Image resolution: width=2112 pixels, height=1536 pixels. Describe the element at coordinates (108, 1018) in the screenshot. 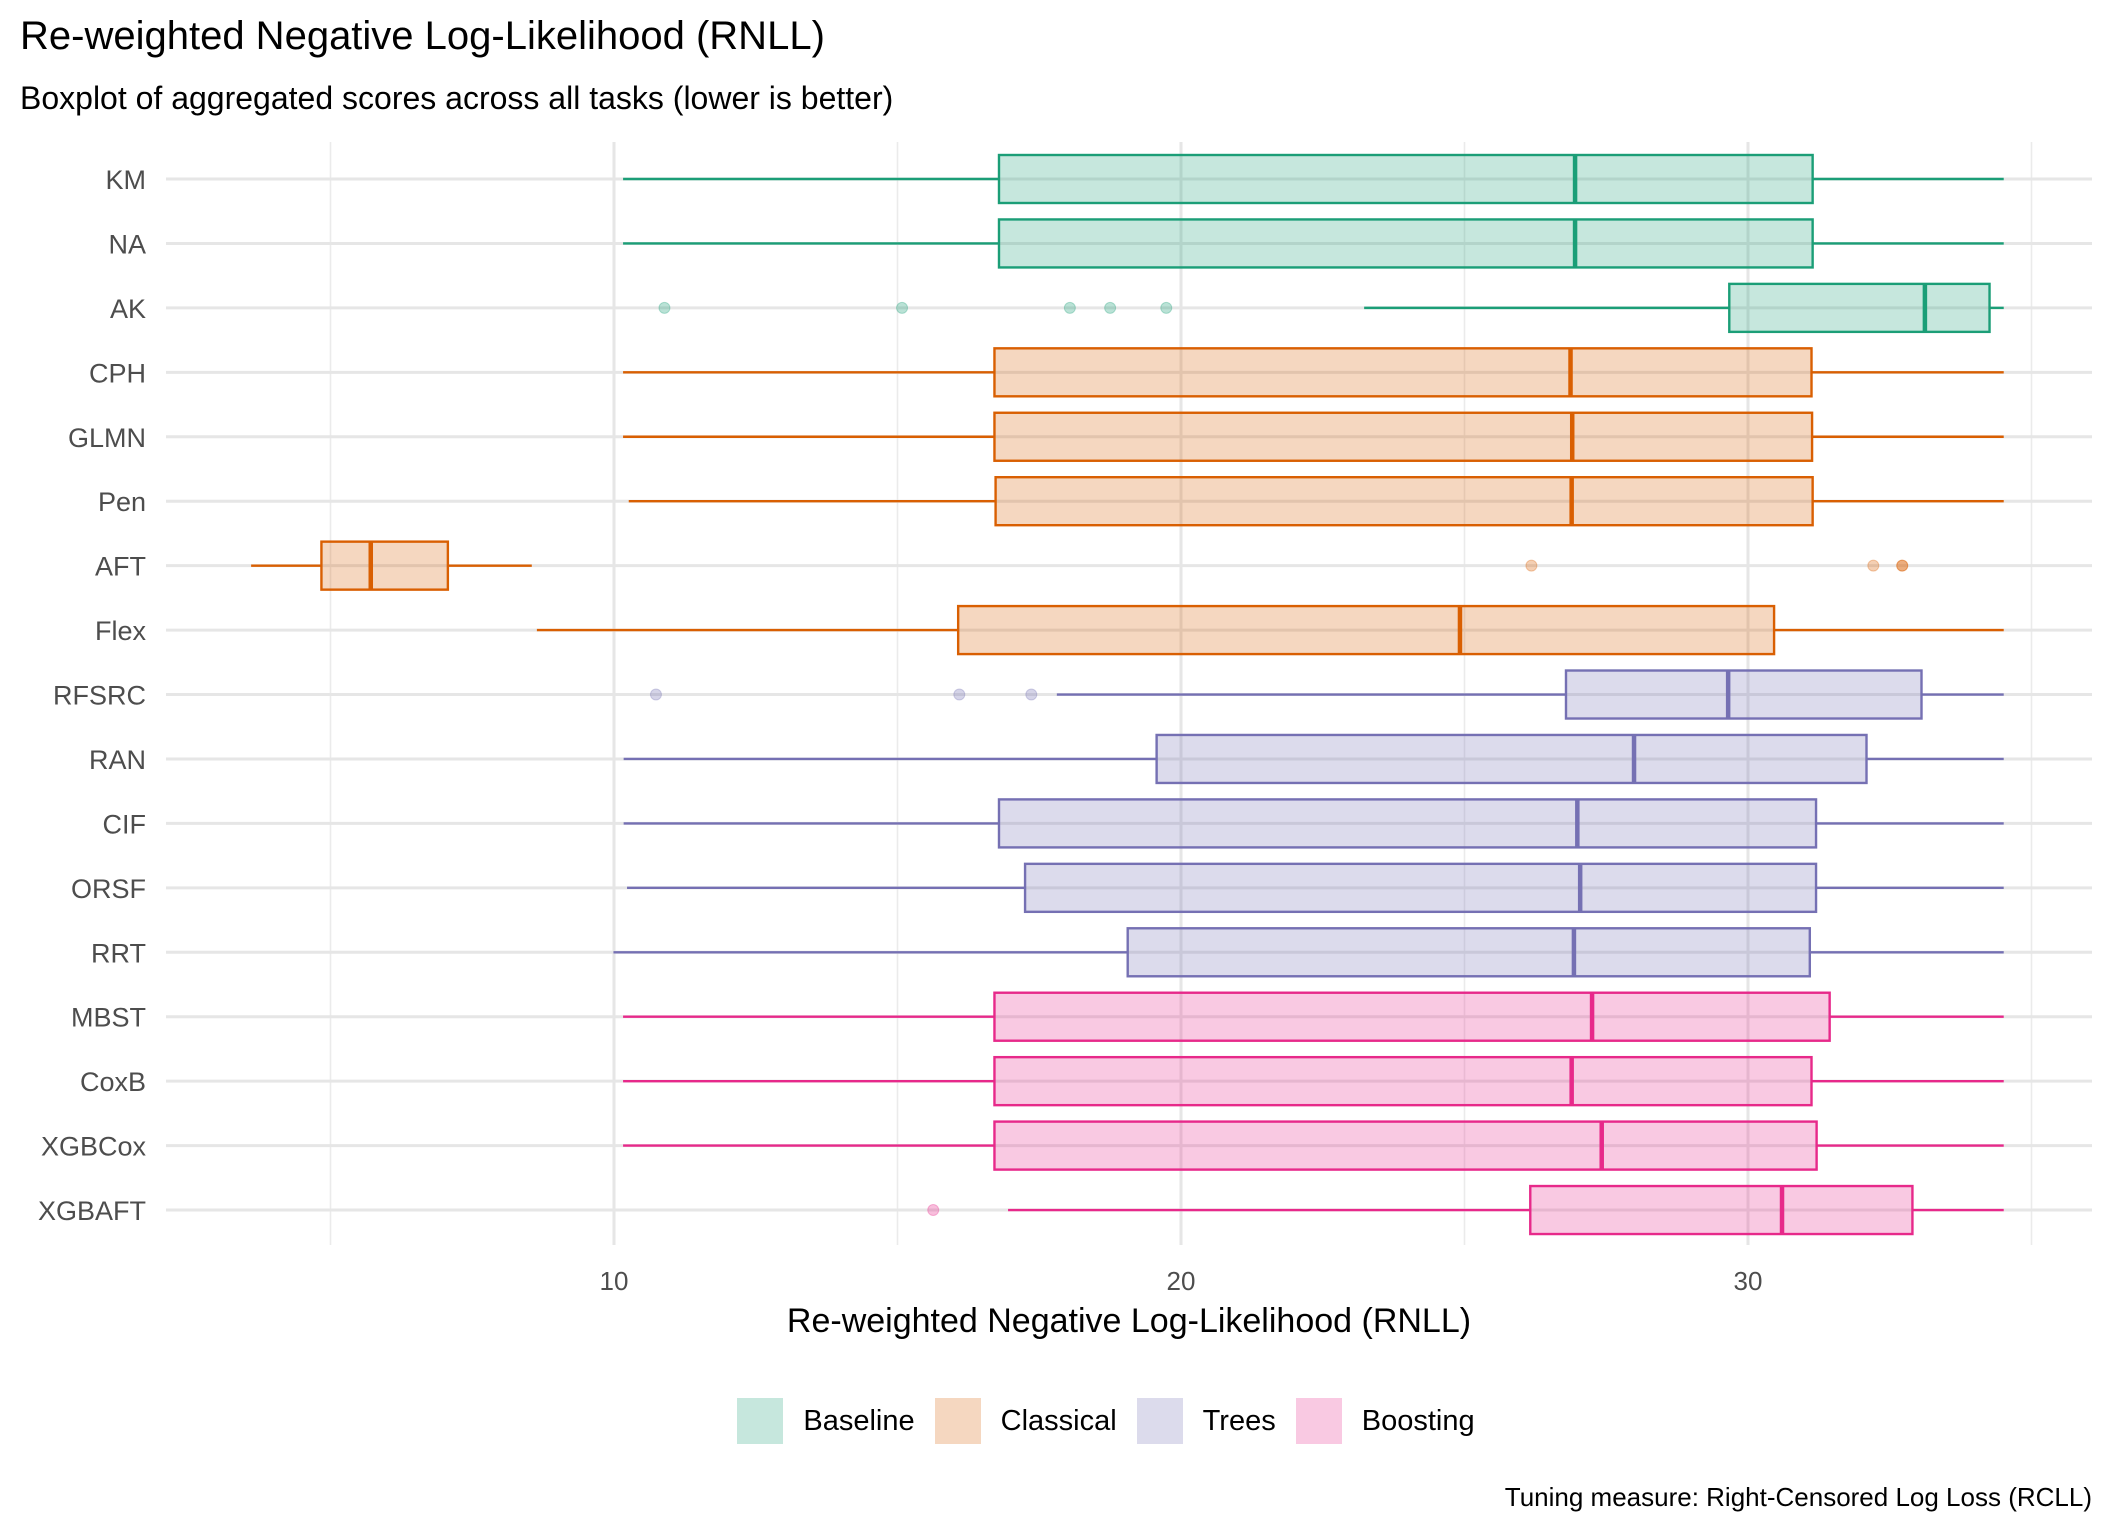

I see `y-tick-label: MBST` at that location.